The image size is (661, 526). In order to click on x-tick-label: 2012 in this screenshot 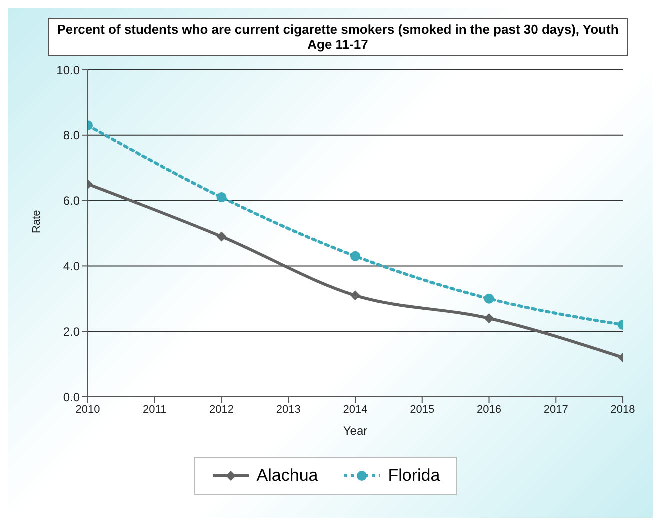, I will do `click(222, 410)`.